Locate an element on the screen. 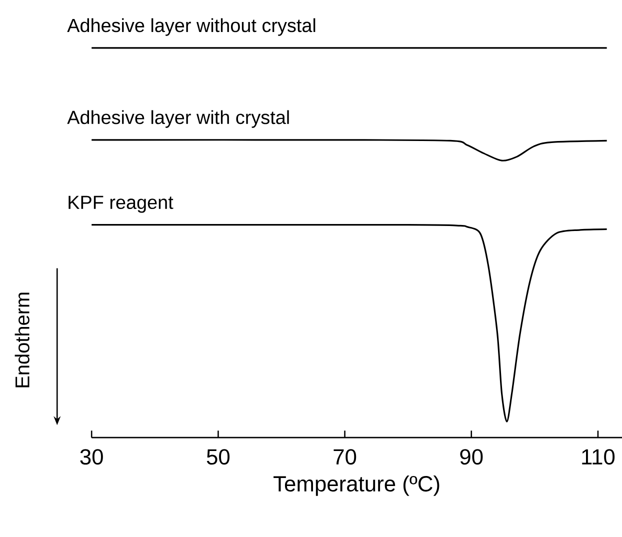  x-tick-label: 70 is located at coordinates (345, 457).